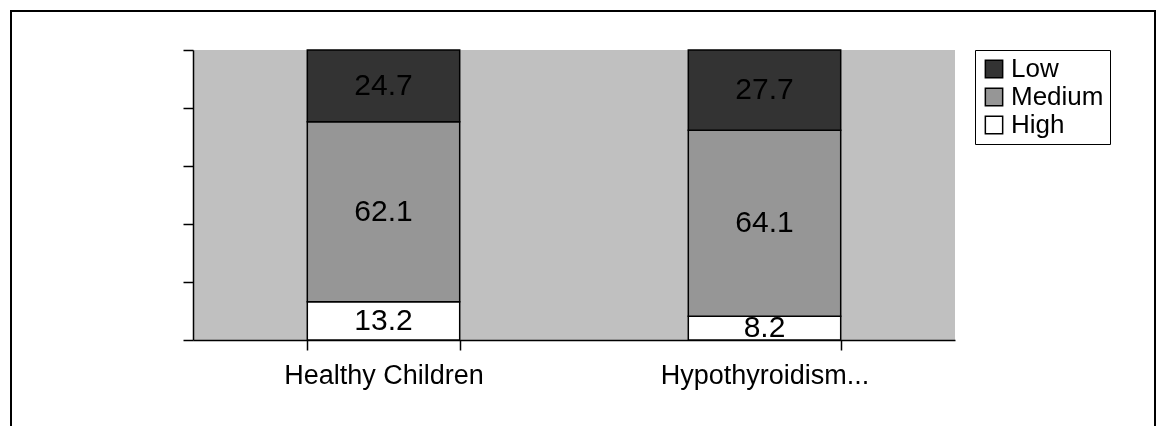 This screenshot has width=1163, height=426. What do you see at coordinates (383, 210) in the screenshot?
I see `data-label: 62.1` at bounding box center [383, 210].